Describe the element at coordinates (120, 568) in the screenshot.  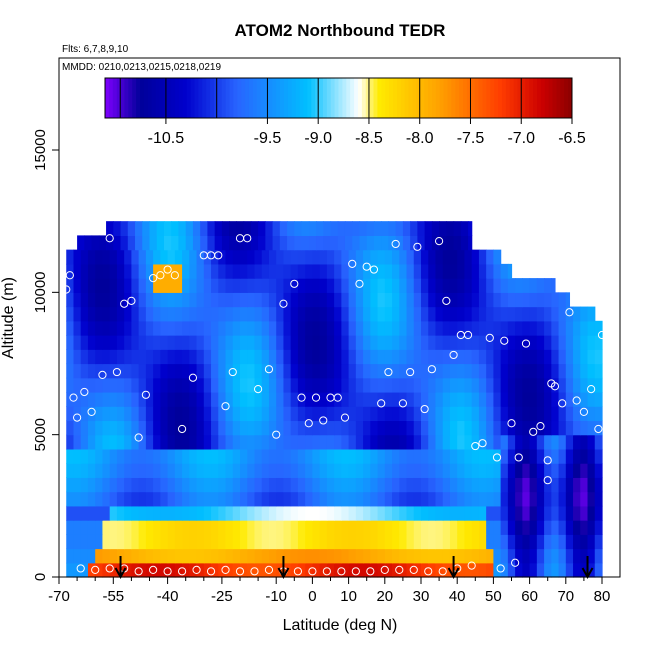
I see `arrow-marker` at that location.